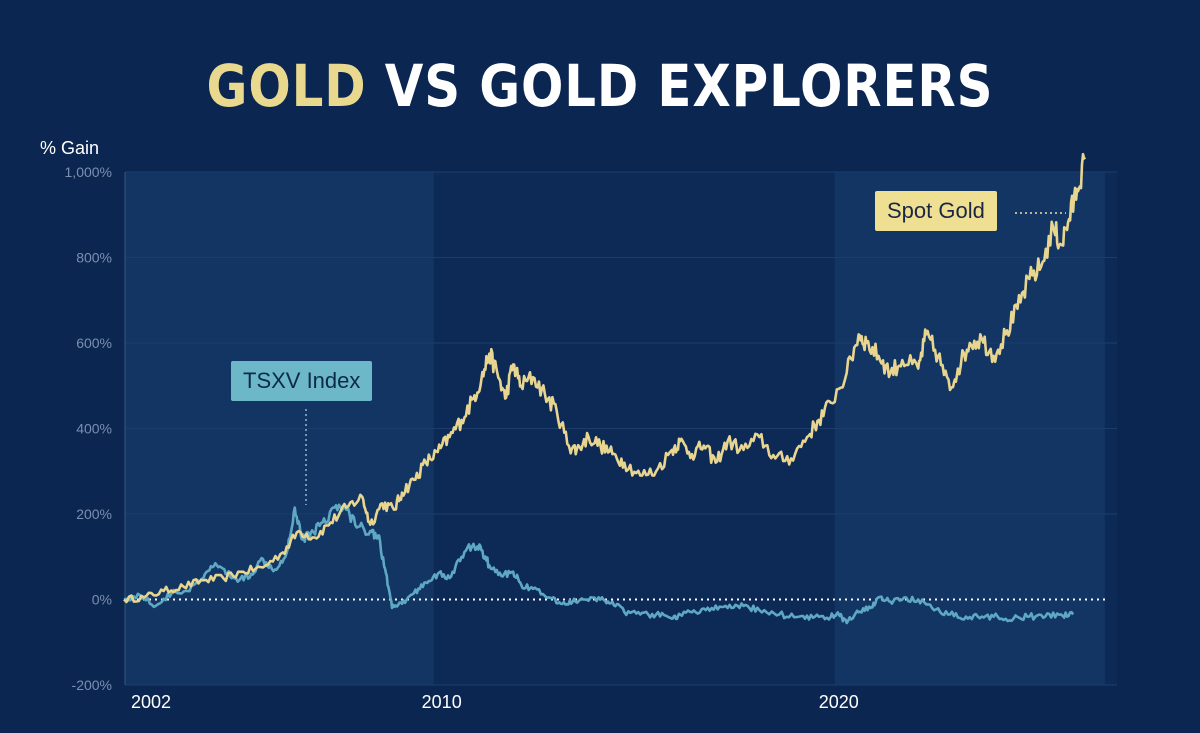 This screenshot has width=1200, height=733. What do you see at coordinates (94, 343) in the screenshot?
I see `y-tick-label: 600%` at bounding box center [94, 343].